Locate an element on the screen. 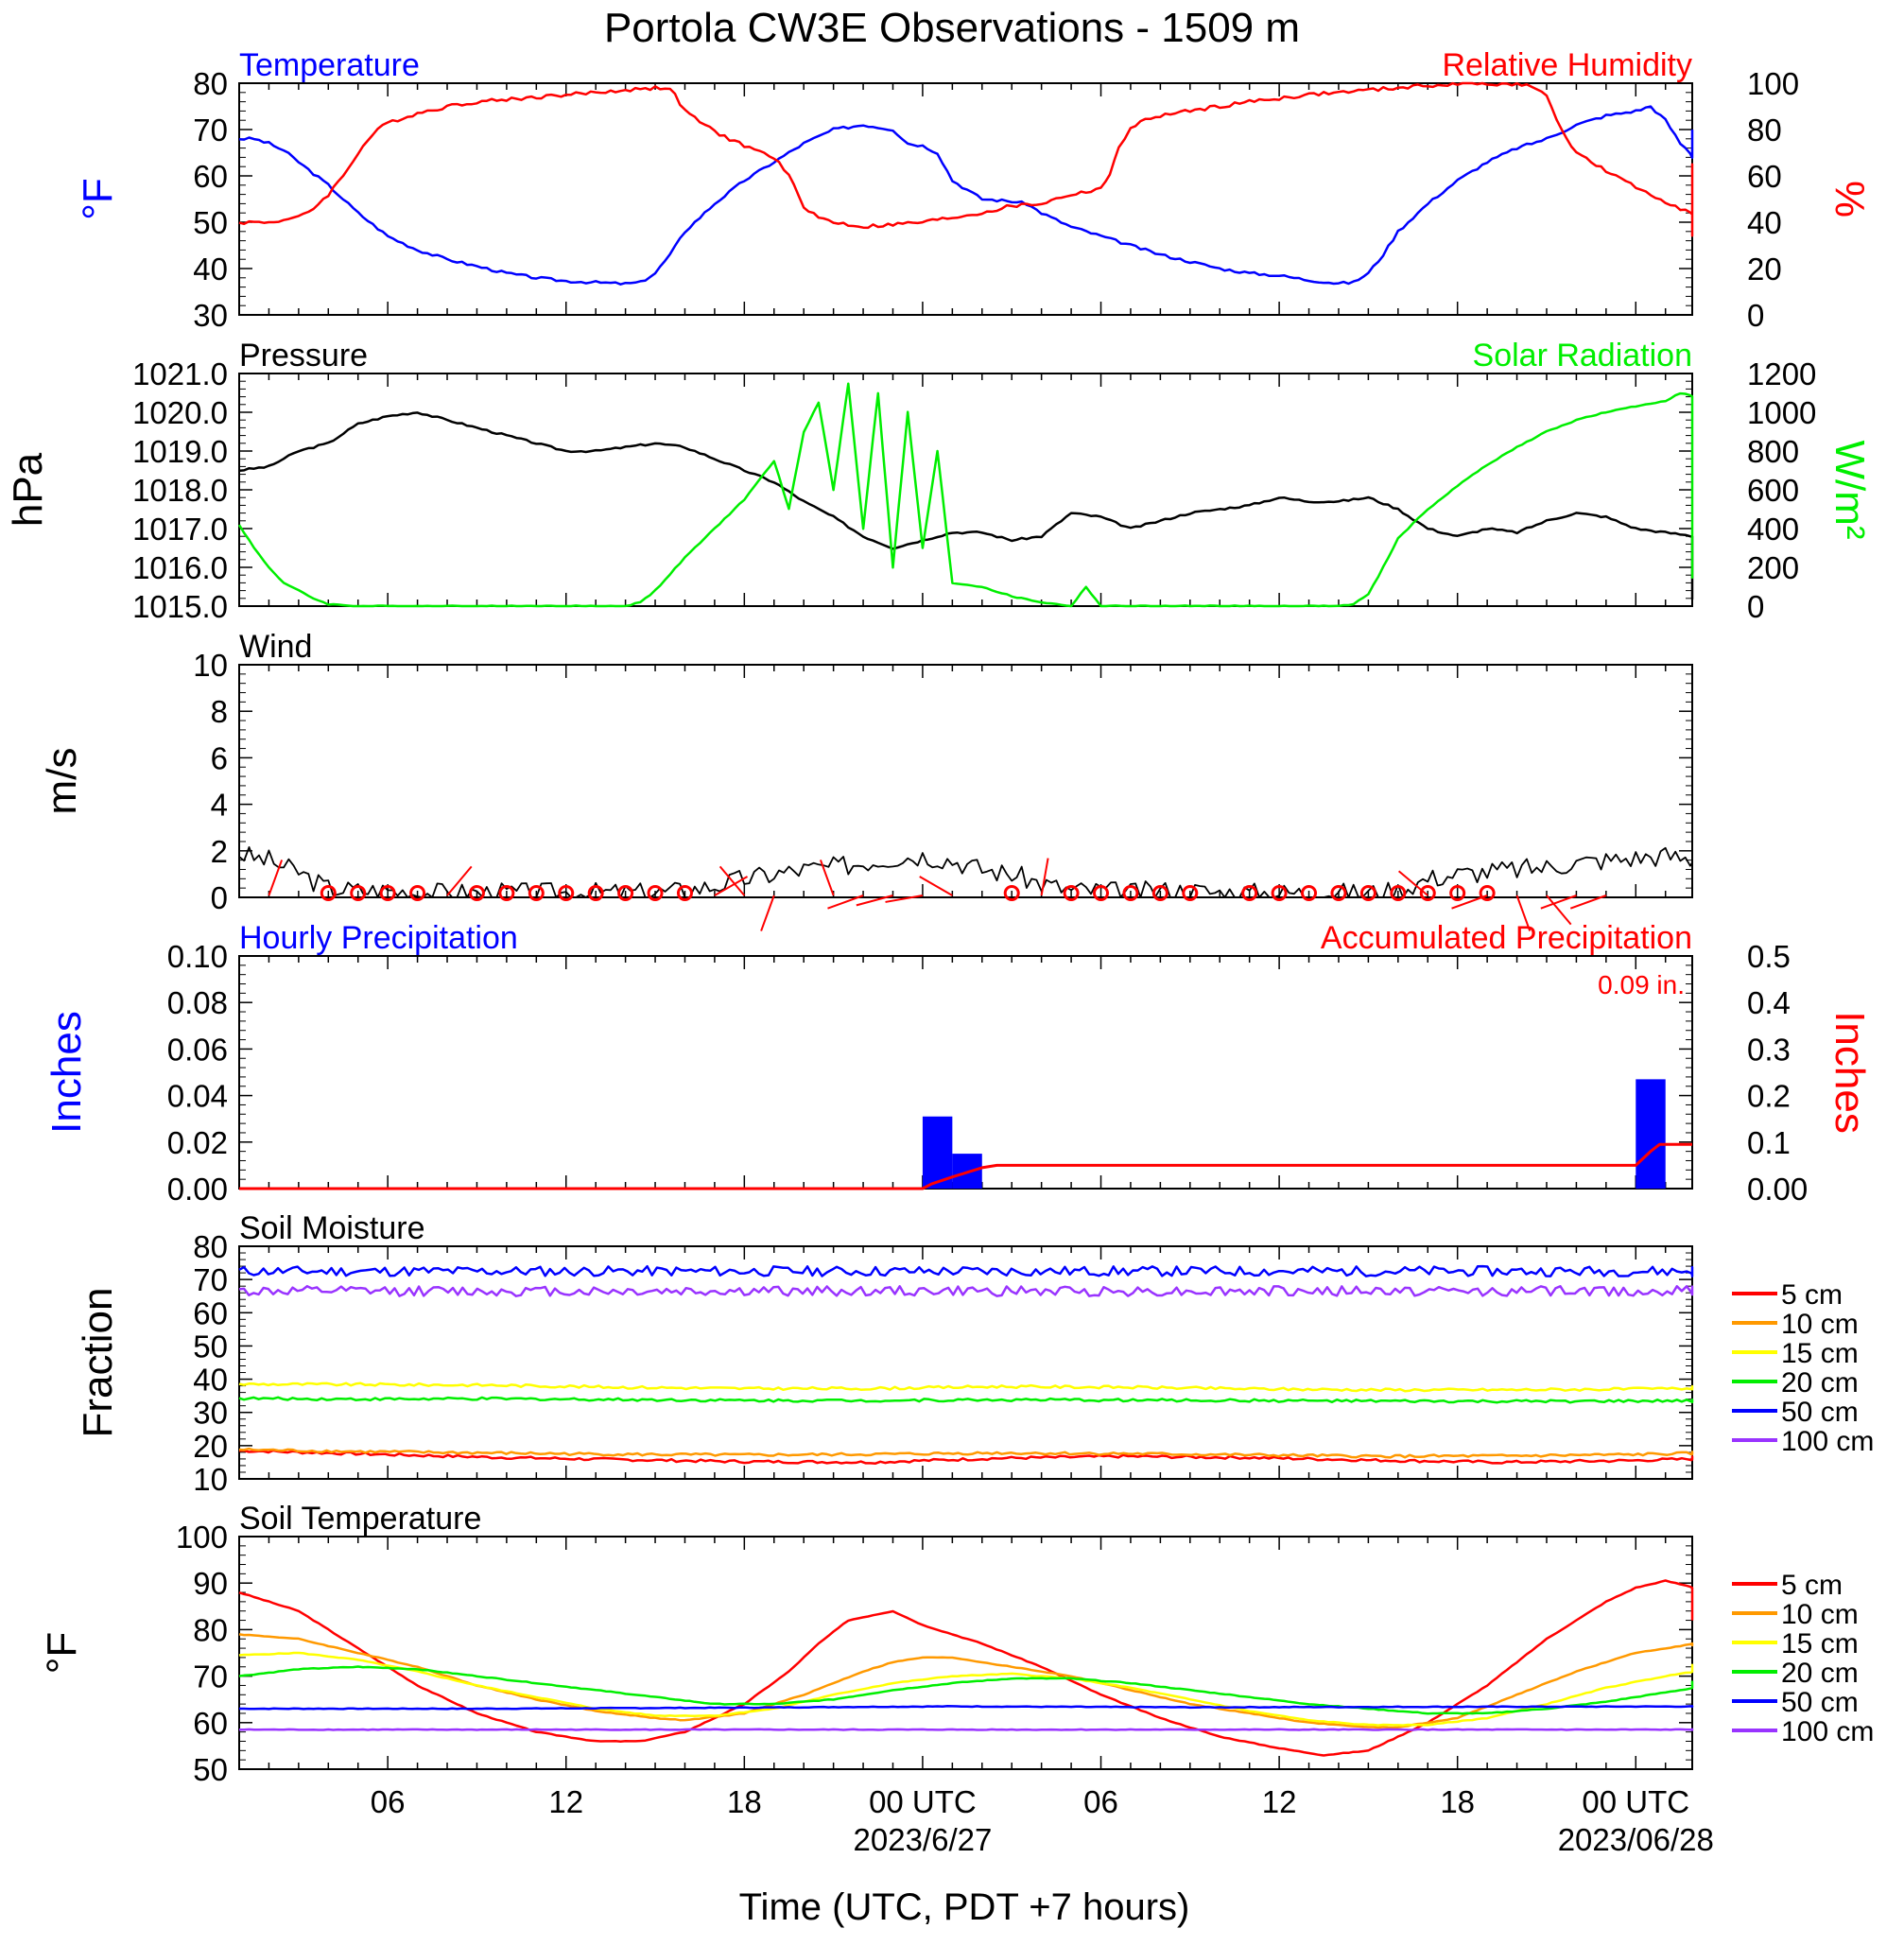 The height and width of the screenshot is (1946, 1904). y-tick-label-right: 0.00 is located at coordinates (1778, 1190).